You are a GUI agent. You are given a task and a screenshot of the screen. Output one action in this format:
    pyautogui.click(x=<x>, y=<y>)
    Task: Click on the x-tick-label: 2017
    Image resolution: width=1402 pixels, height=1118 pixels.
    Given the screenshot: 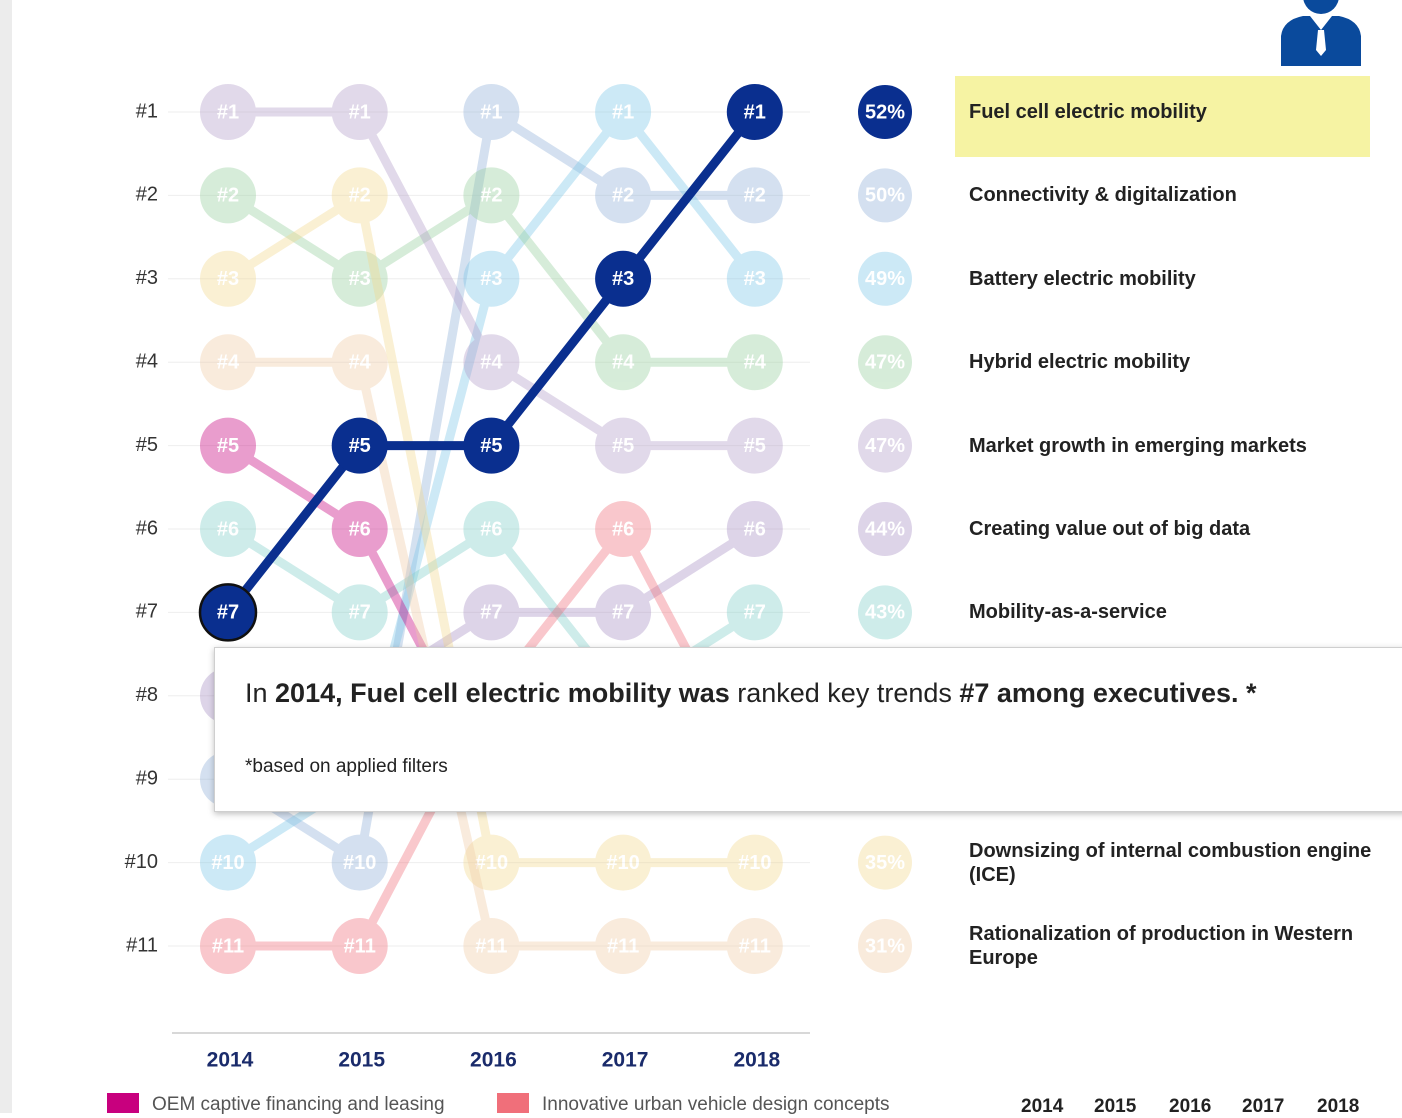 What is the action you would take?
    pyautogui.click(x=625, y=1060)
    